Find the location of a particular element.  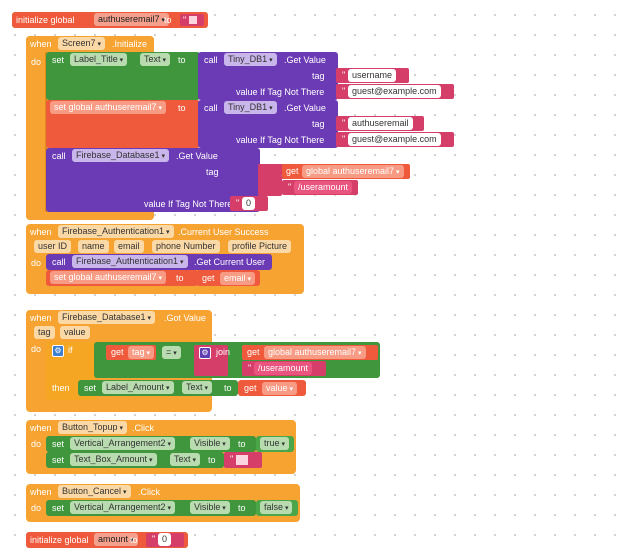

set-global-email-from-auth: set global authuseremail7 to is located at coordinates (122, 278).